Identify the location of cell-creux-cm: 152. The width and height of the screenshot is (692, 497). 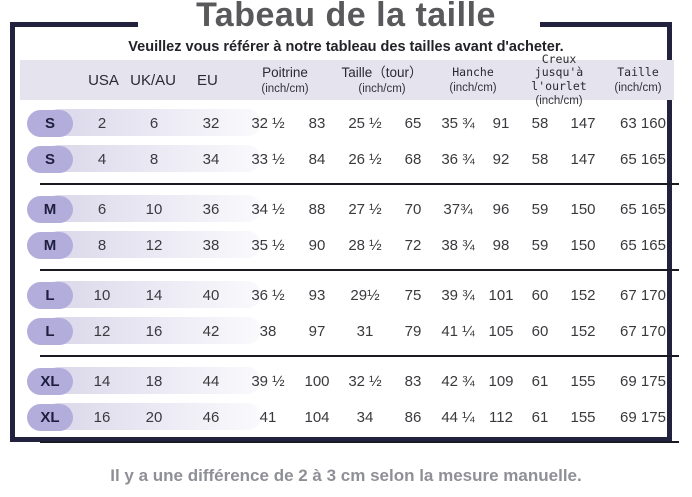
(583, 331).